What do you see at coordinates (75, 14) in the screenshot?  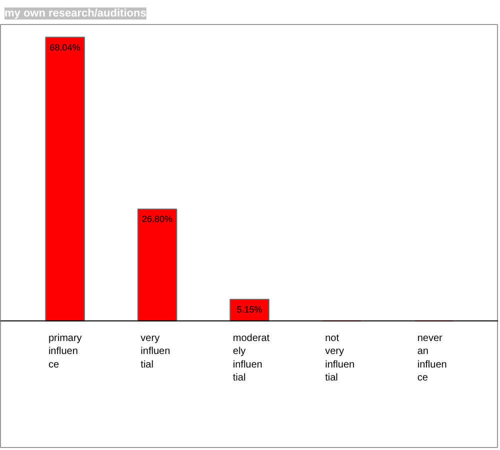 I see `chart-title: my own research/auditions` at bounding box center [75, 14].